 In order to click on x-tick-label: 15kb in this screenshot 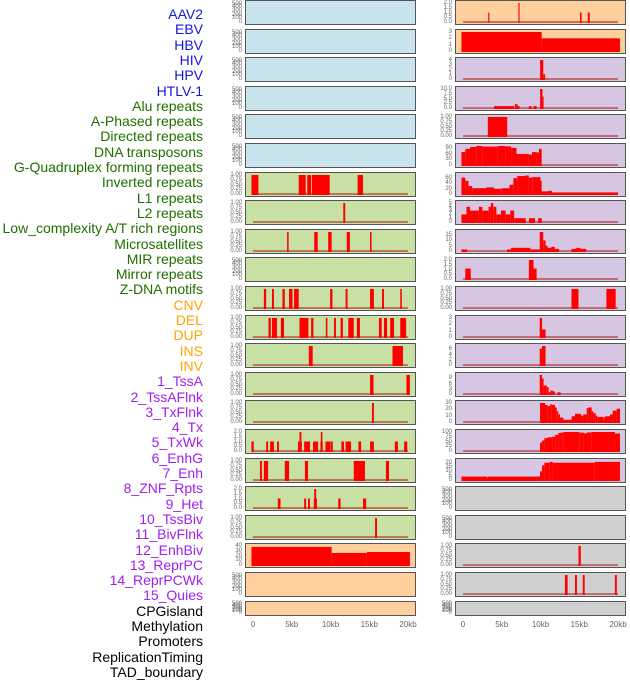, I will do `click(369, 624)`.